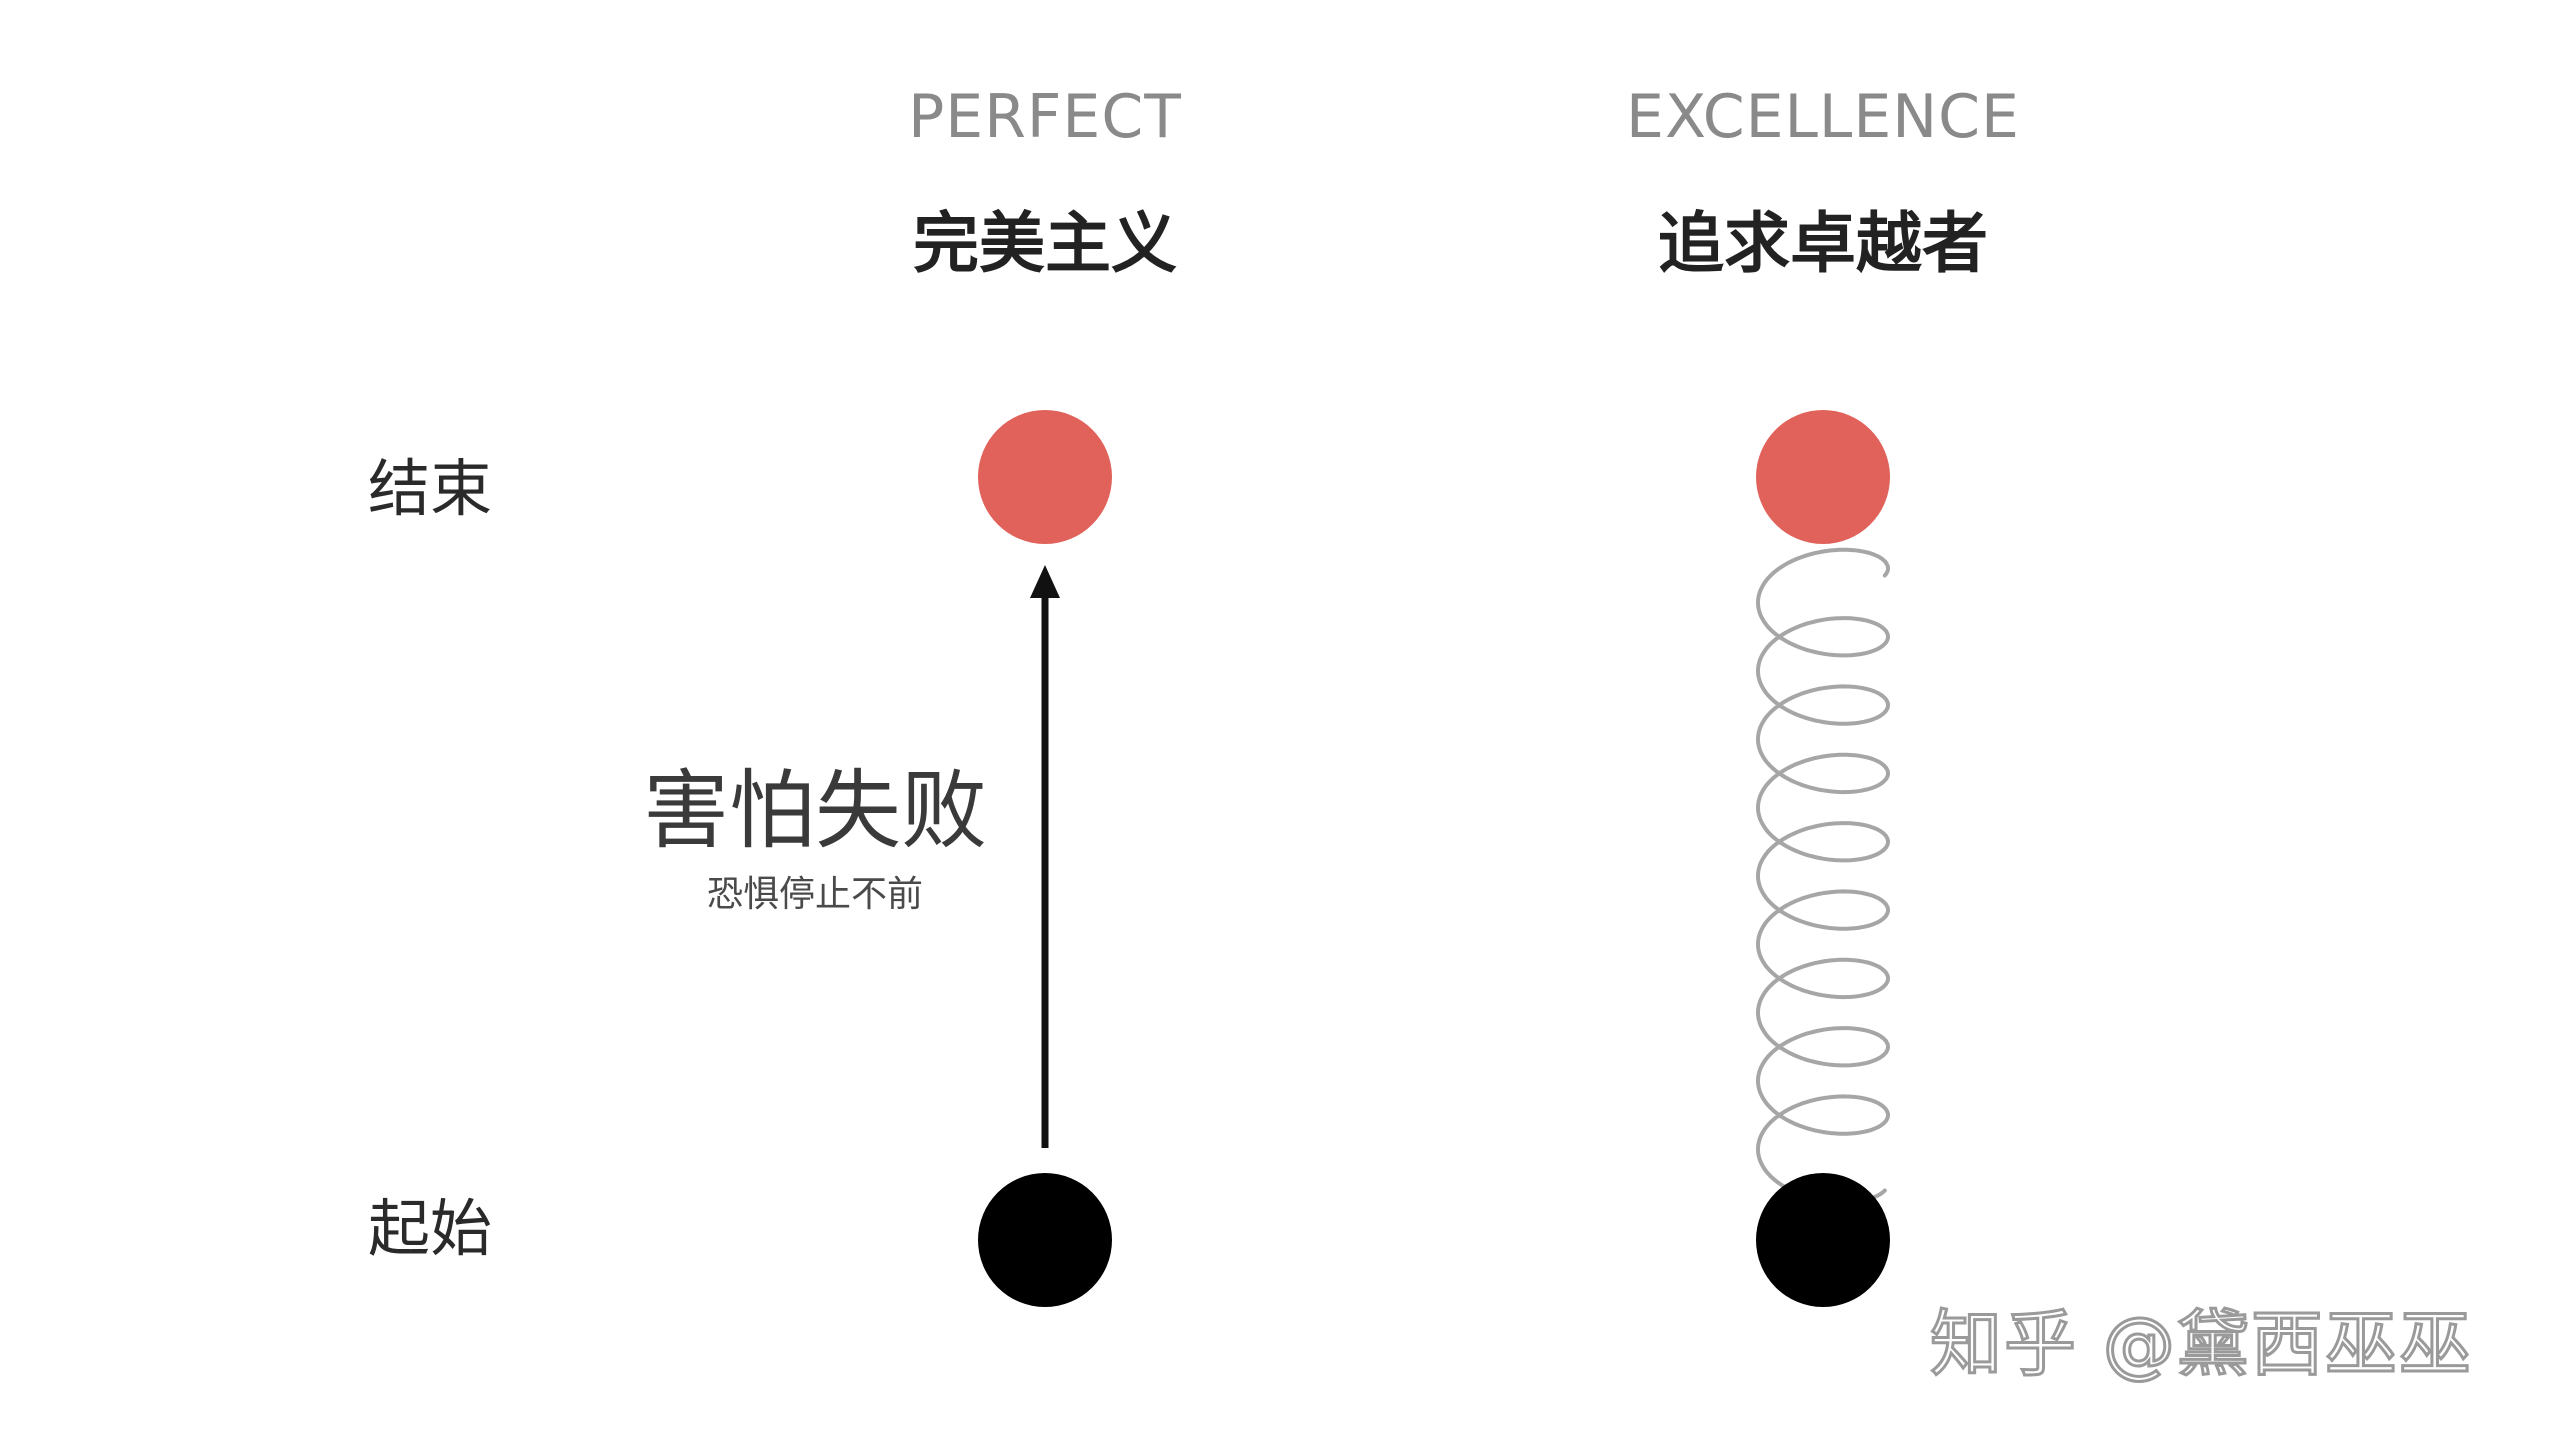  What do you see at coordinates (429, 488) in the screenshot?
I see `row-label-end: 结束` at bounding box center [429, 488].